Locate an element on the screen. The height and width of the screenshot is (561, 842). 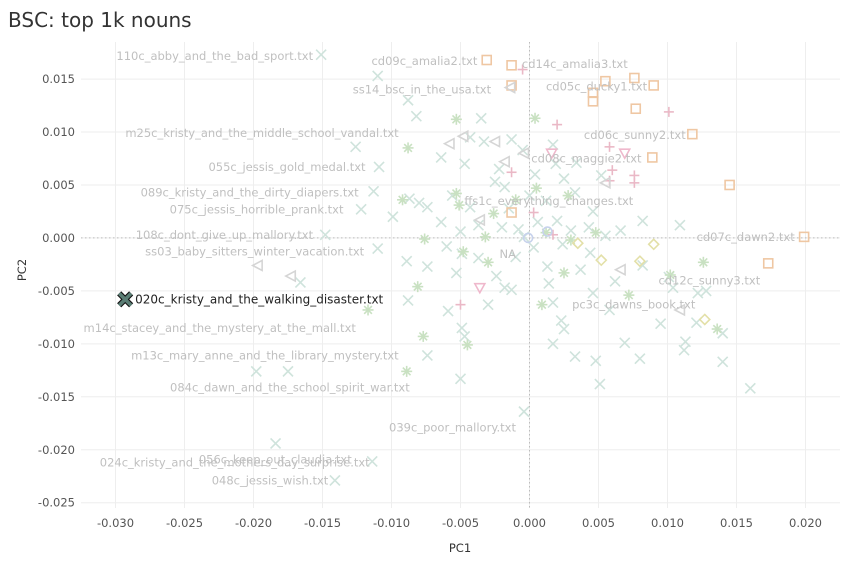
point-label: 089c_kristy_and_the_dirty_diapers.txt is located at coordinates (250, 192).